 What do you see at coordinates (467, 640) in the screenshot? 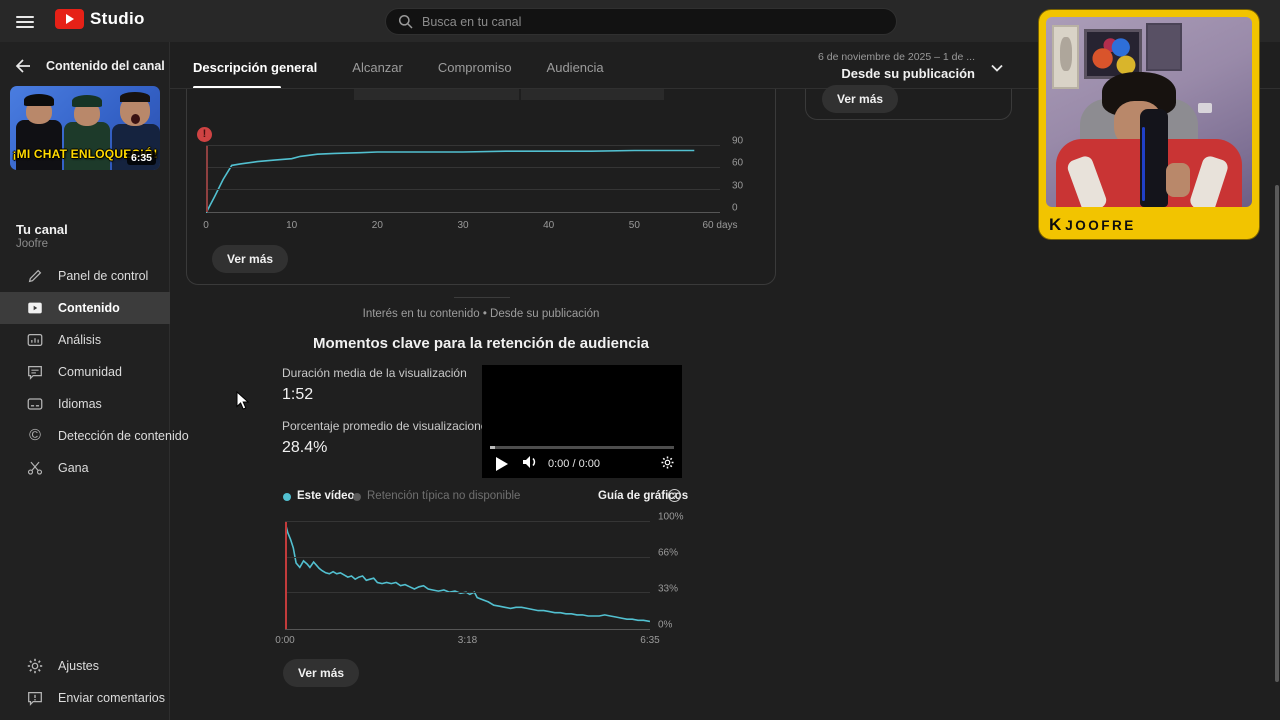
I see `x-tick-label: 3:18` at bounding box center [467, 640].